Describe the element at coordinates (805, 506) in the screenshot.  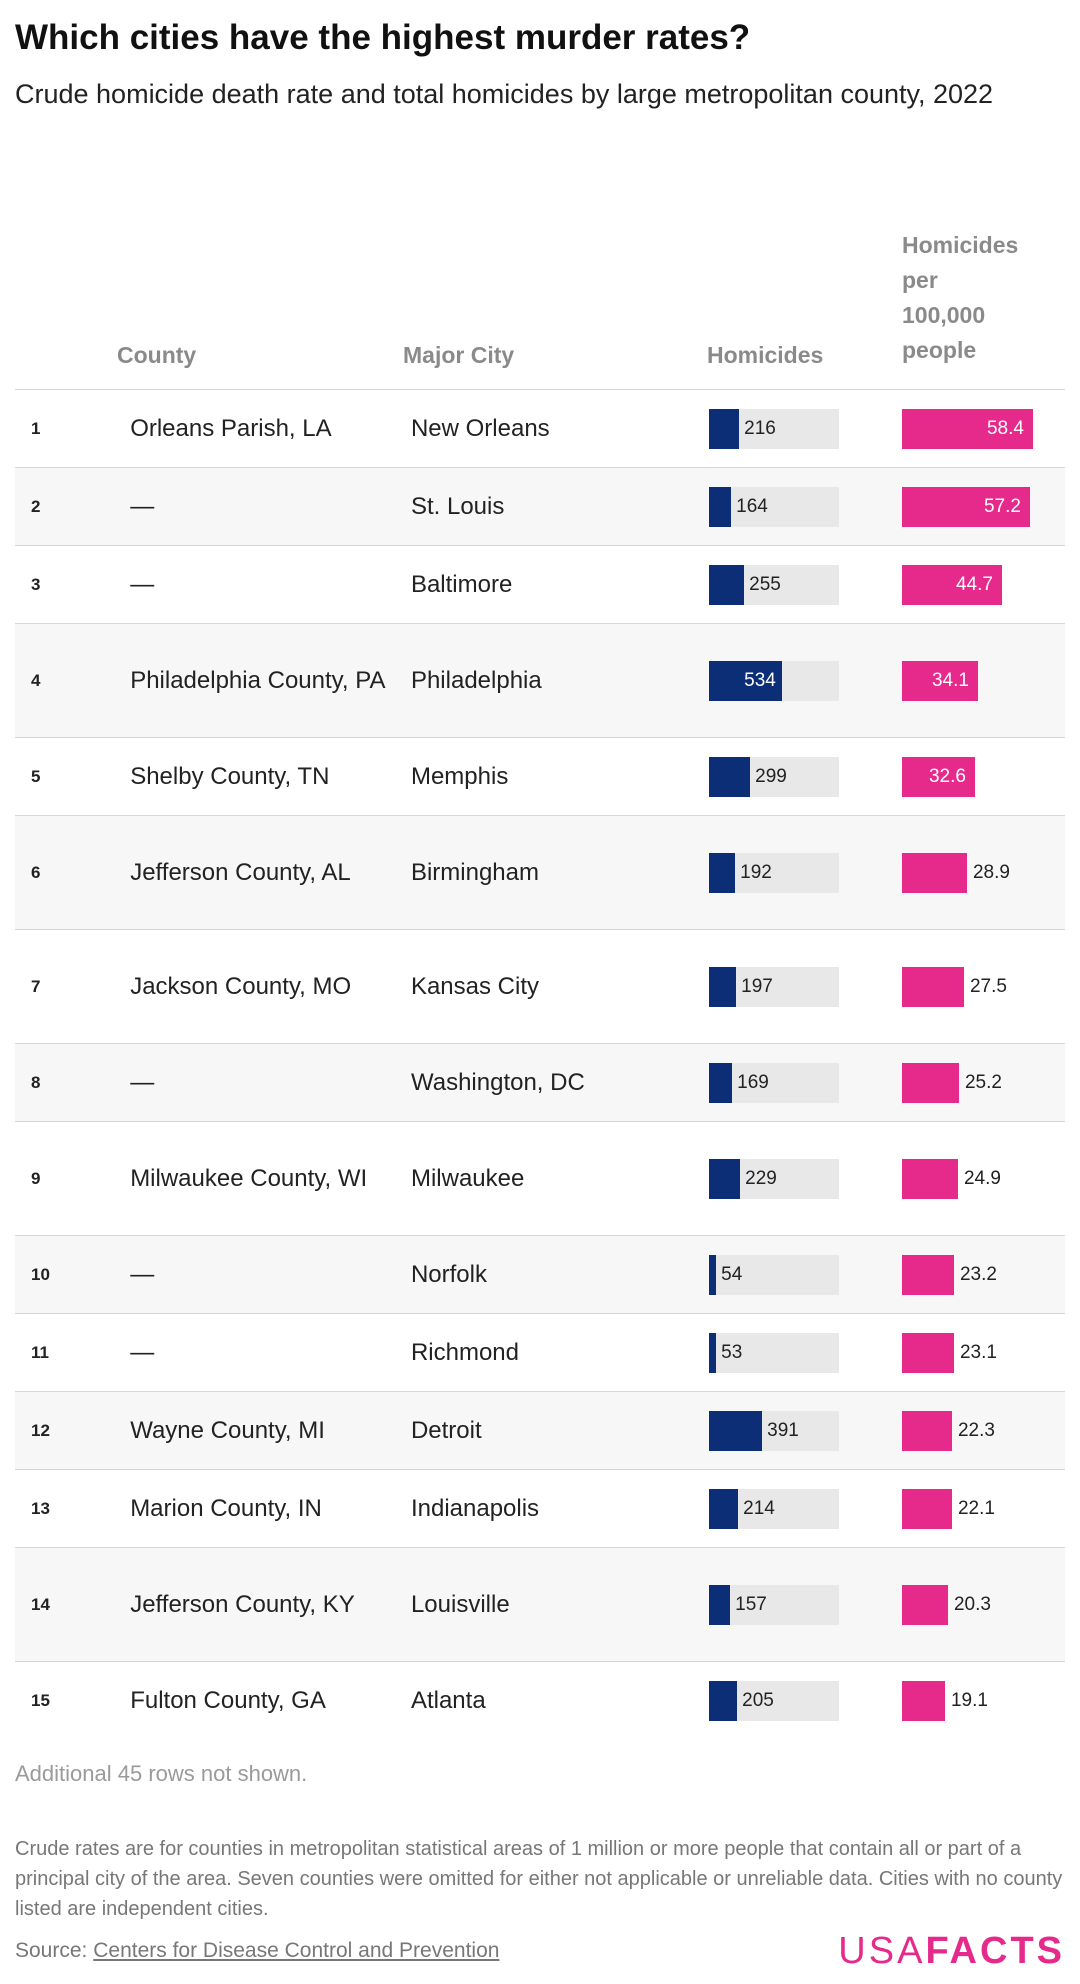
I see `homicides-cell: 164` at that location.